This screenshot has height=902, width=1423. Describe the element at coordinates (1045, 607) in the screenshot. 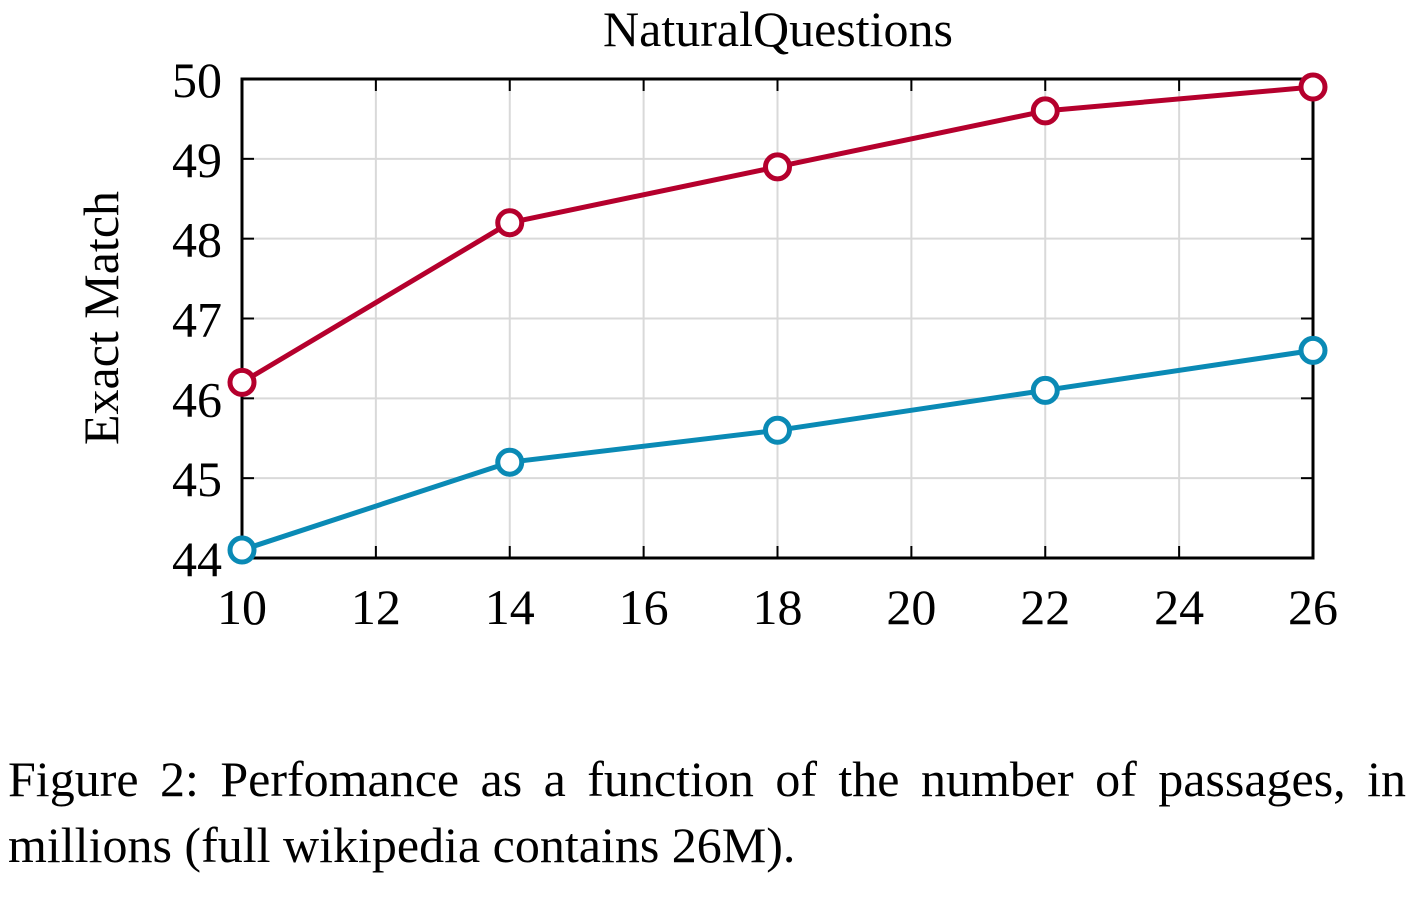

I see `x-tick-label: 22` at that location.